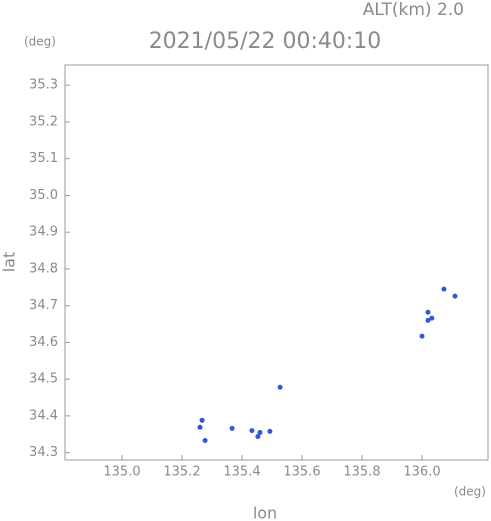 The height and width of the screenshot is (521, 491). I want to click on y-tick-label: 34.9, so click(43, 232).